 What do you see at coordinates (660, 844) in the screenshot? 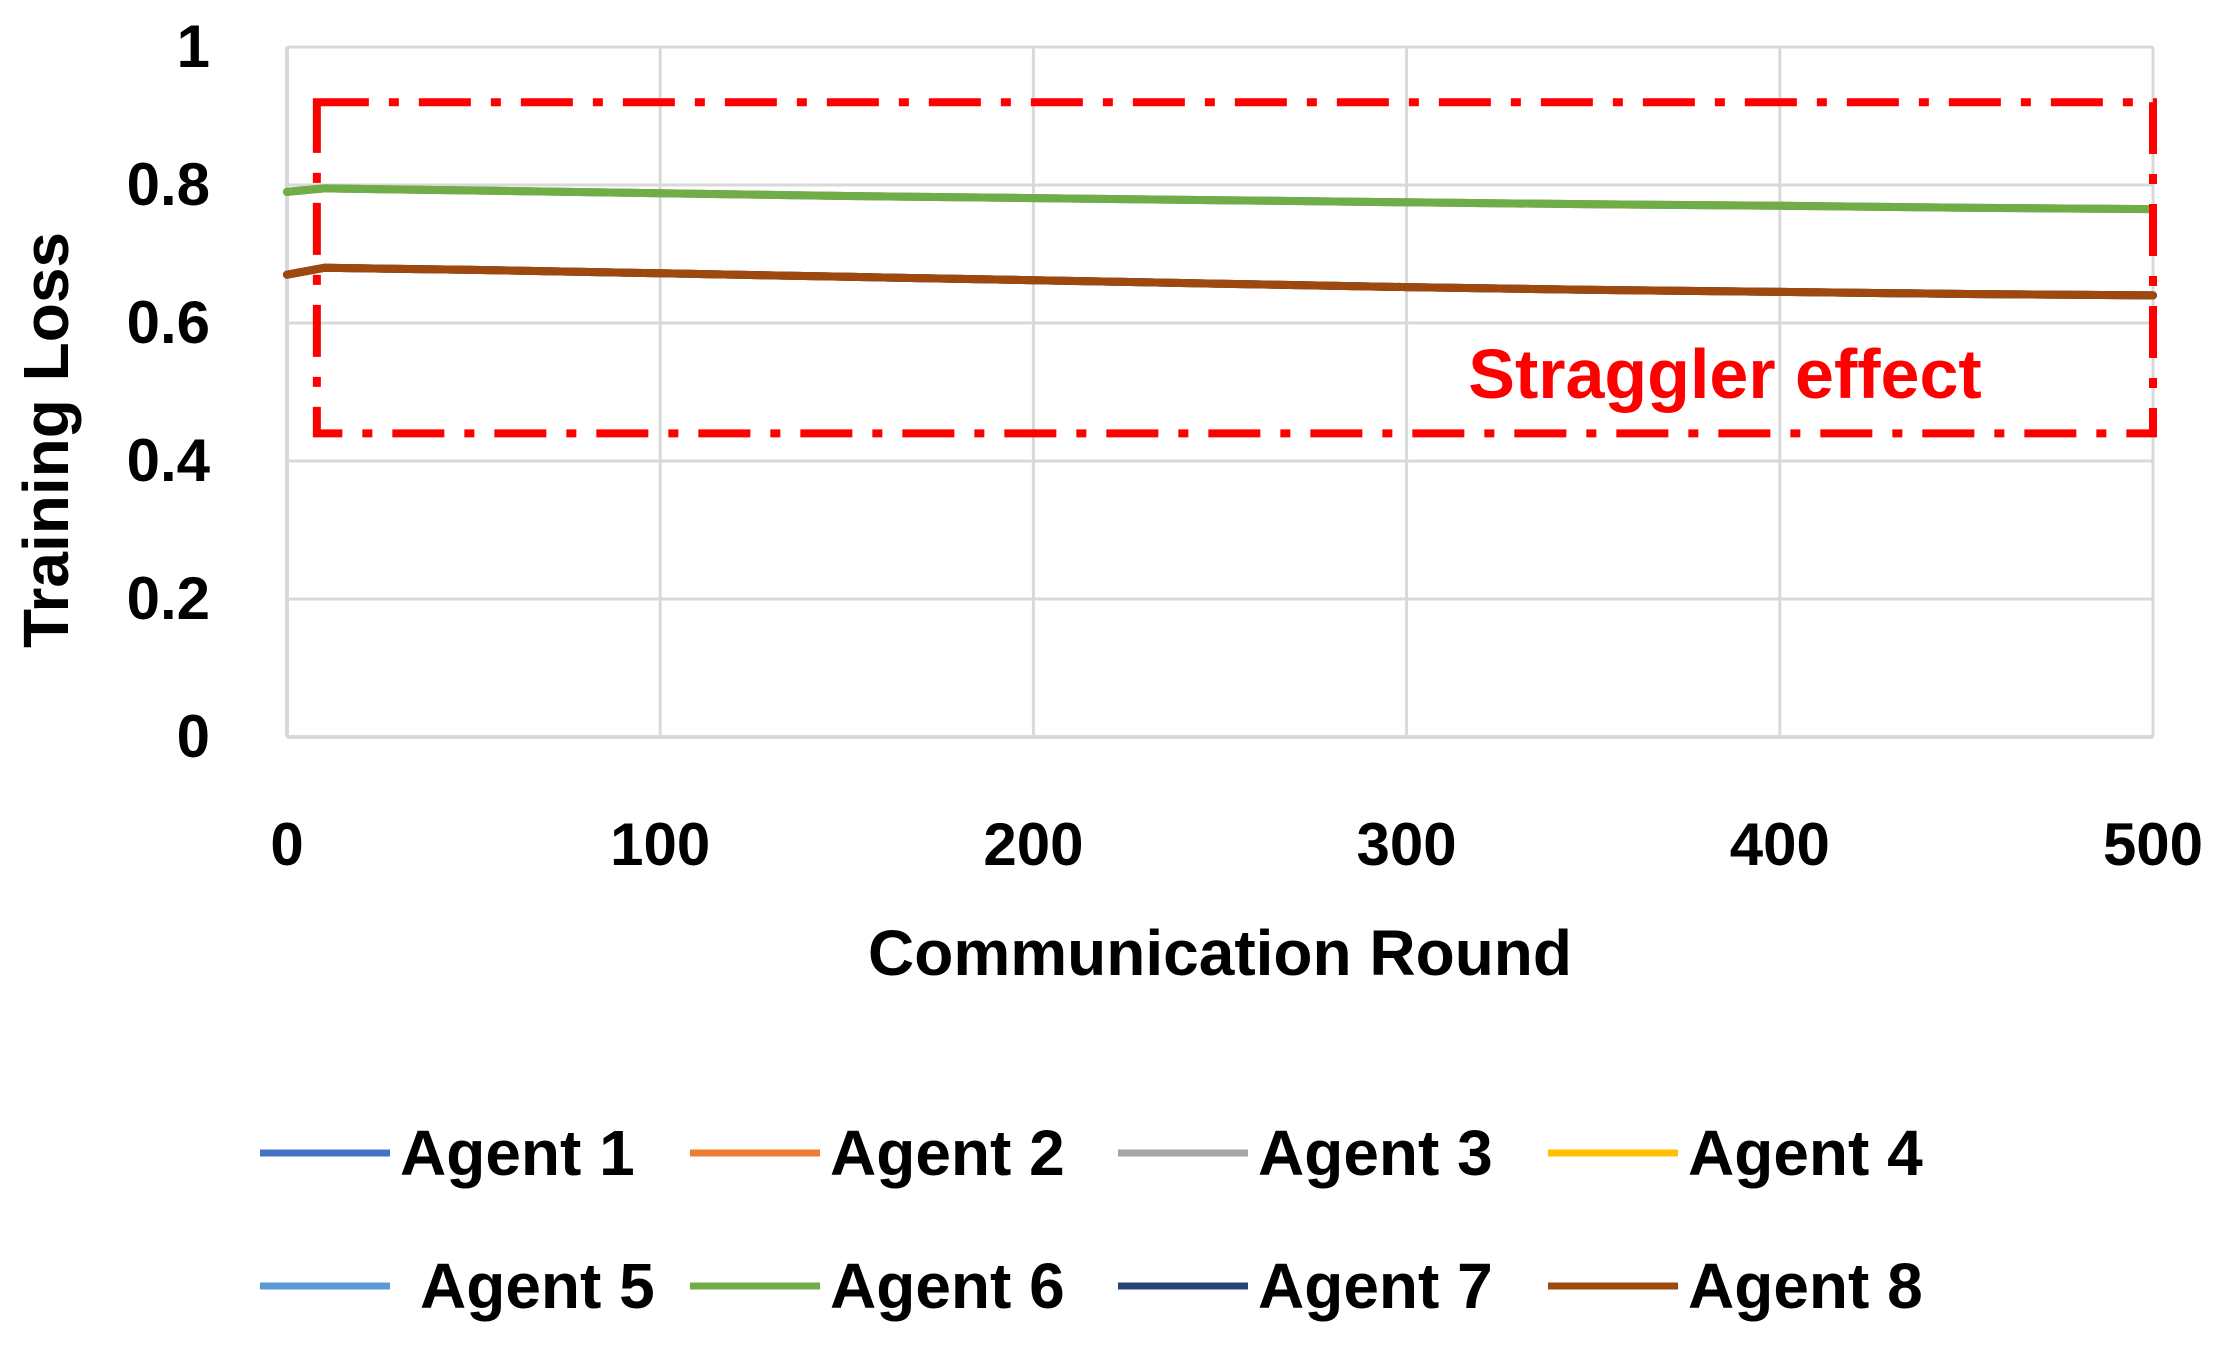
I see `x-tick-label: 100` at bounding box center [660, 844].